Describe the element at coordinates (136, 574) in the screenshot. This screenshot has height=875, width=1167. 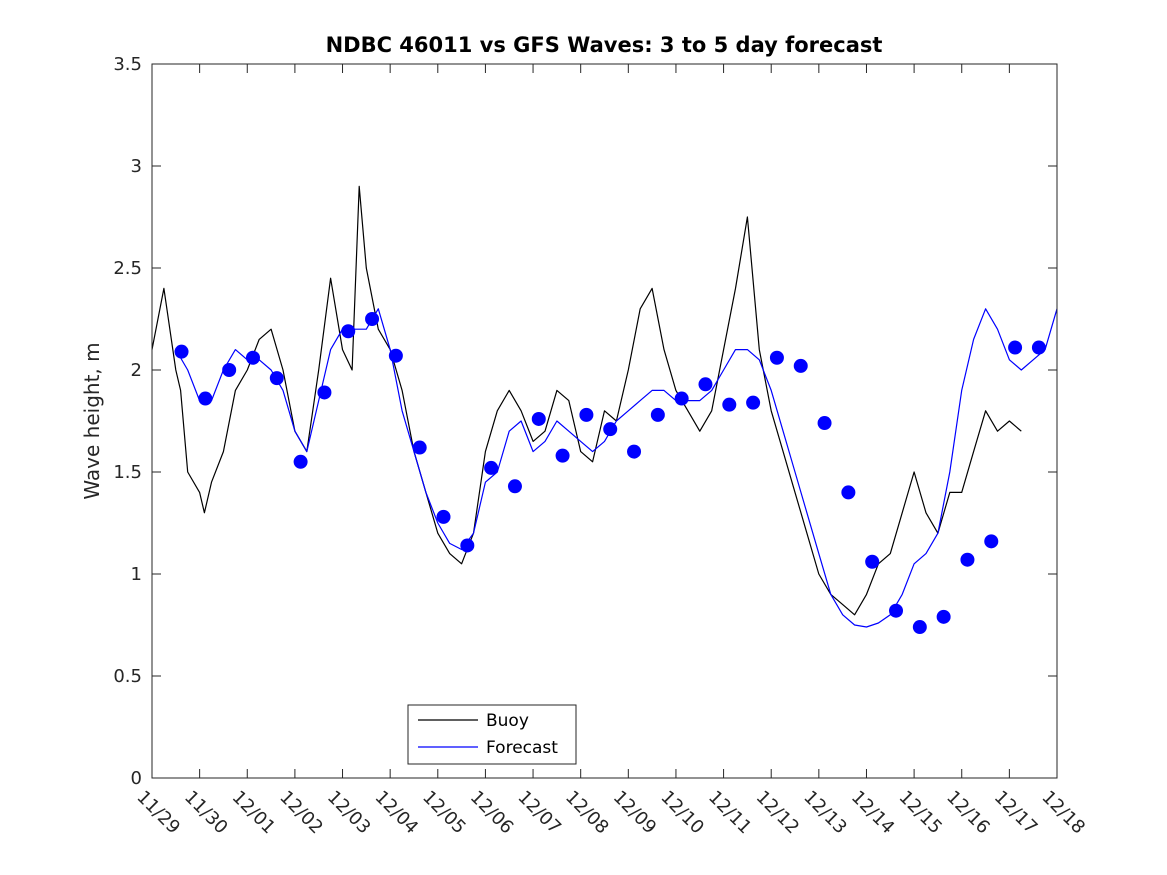
I see `y-tick-label: 1` at that location.